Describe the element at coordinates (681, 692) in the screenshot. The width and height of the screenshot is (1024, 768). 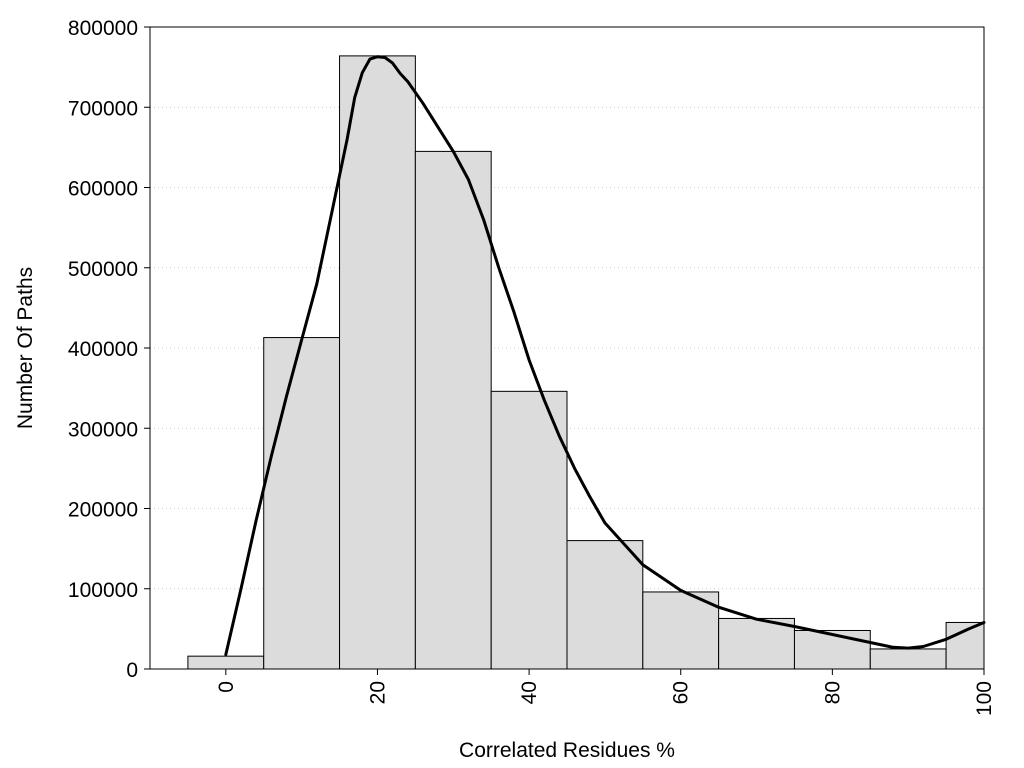
I see `x-tick-label: 60` at that location.